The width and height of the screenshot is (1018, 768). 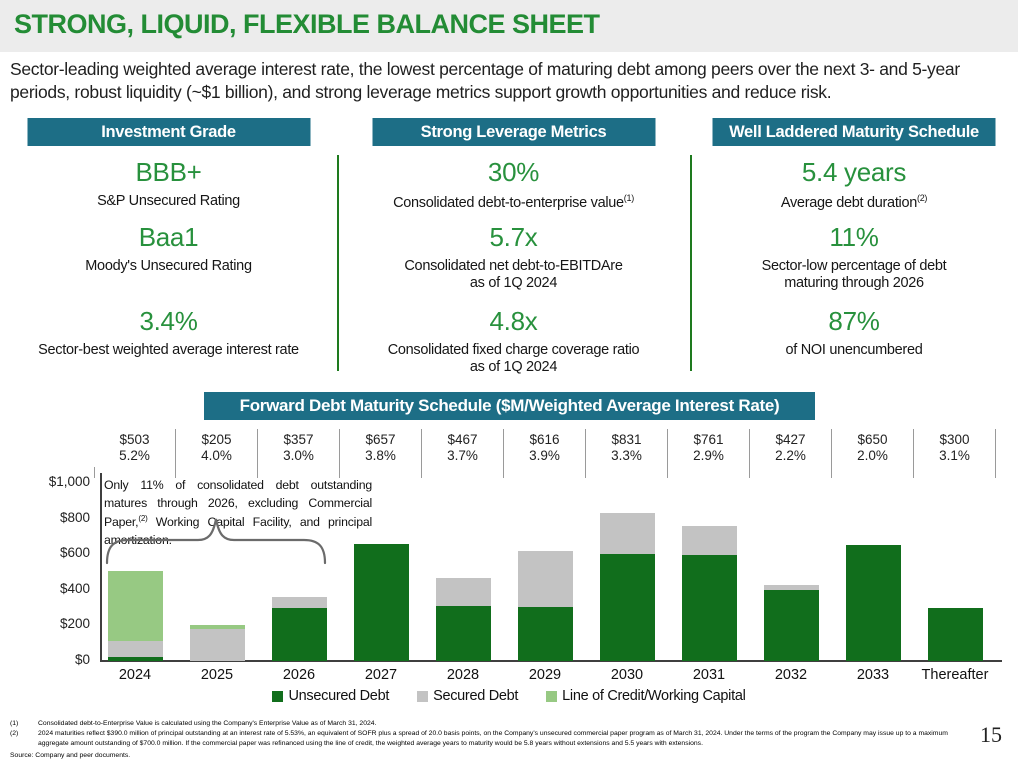 What do you see at coordinates (508, 202) in the screenshot?
I see `metric-label-text: Consolidated debt-to-enterprise value` at bounding box center [508, 202].